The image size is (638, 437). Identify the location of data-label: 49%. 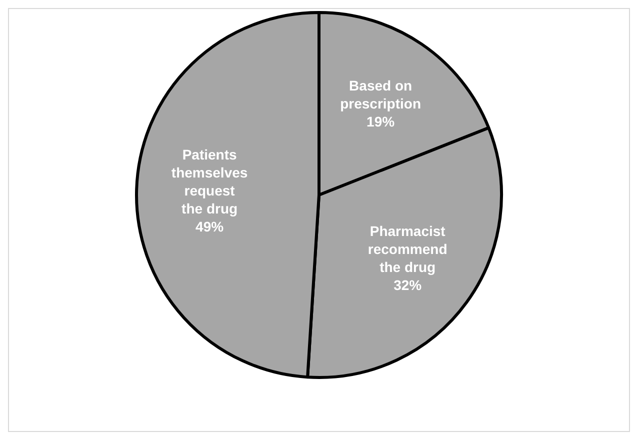
(210, 226).